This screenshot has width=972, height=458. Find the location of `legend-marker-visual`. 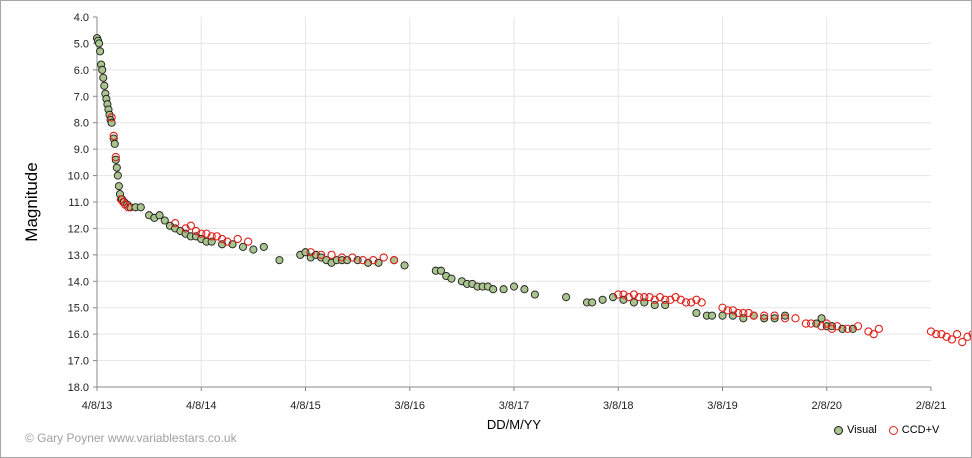

legend-marker-visual is located at coordinates (838, 430).